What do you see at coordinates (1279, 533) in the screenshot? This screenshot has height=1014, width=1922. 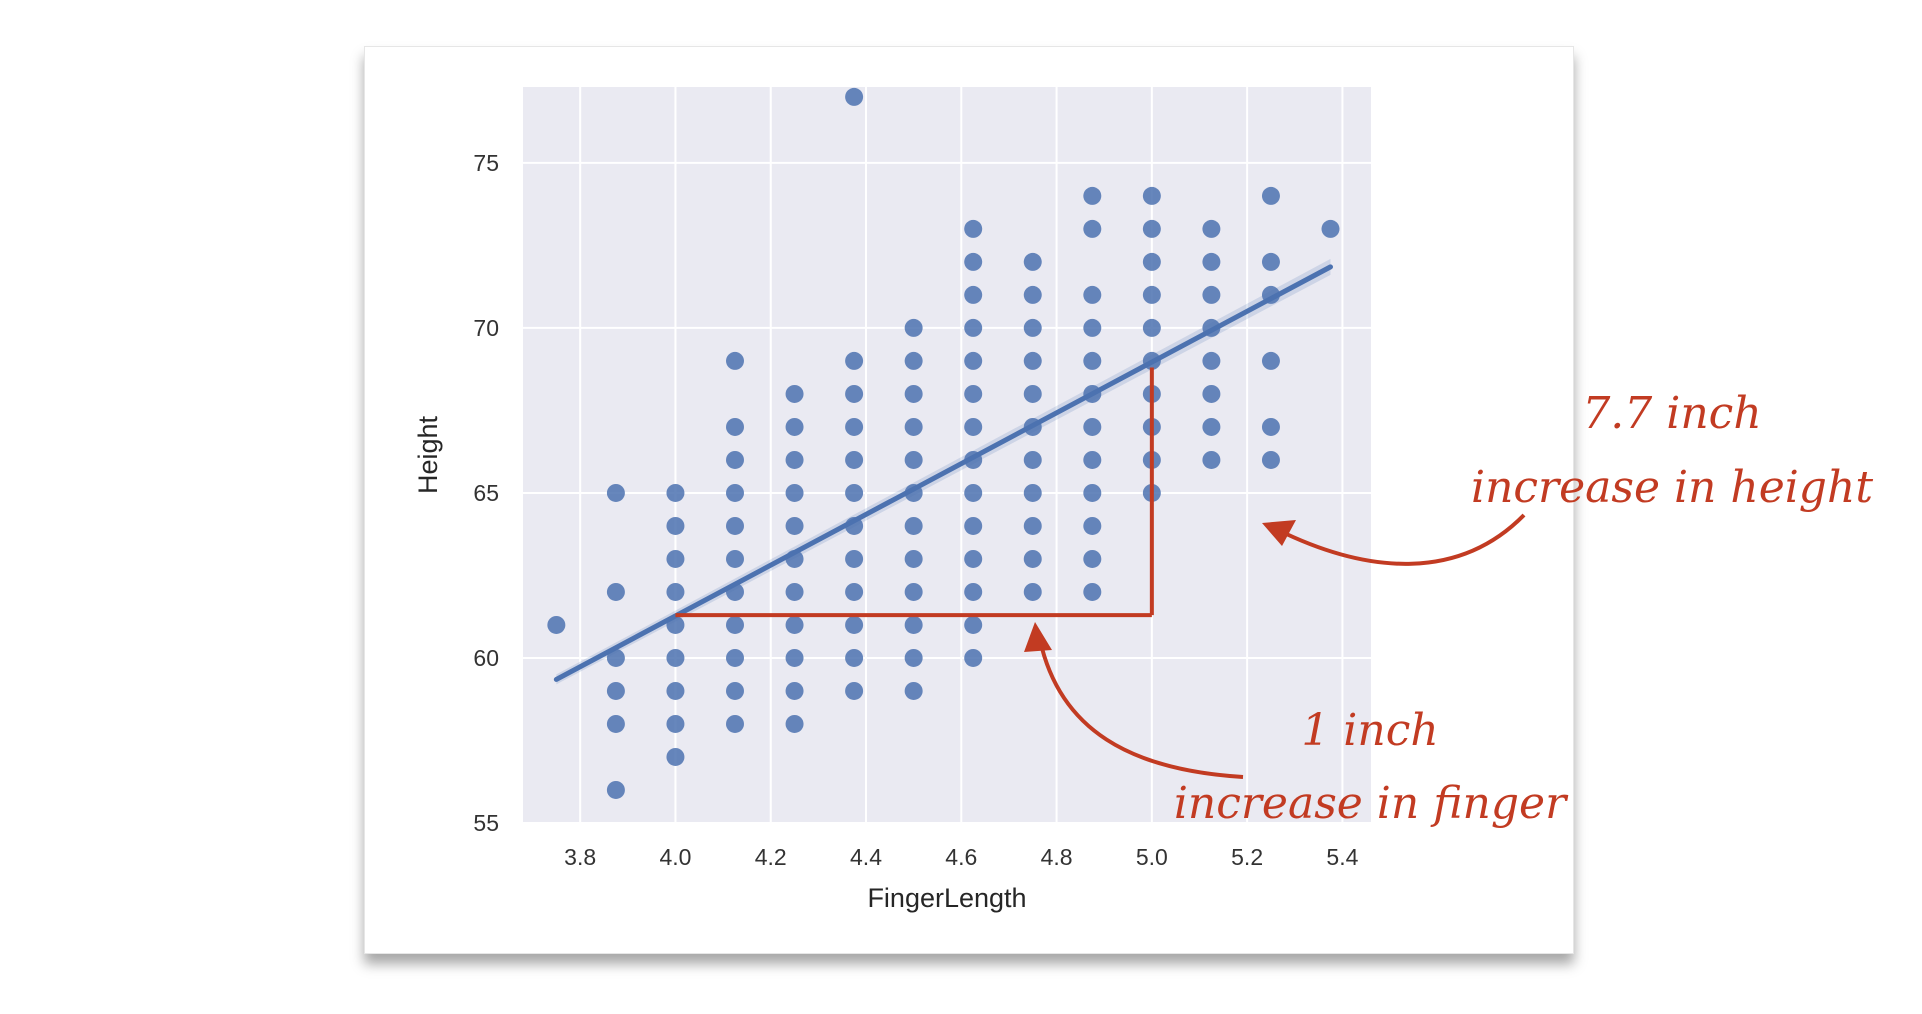 I see `height-arrowhead` at bounding box center [1279, 533].